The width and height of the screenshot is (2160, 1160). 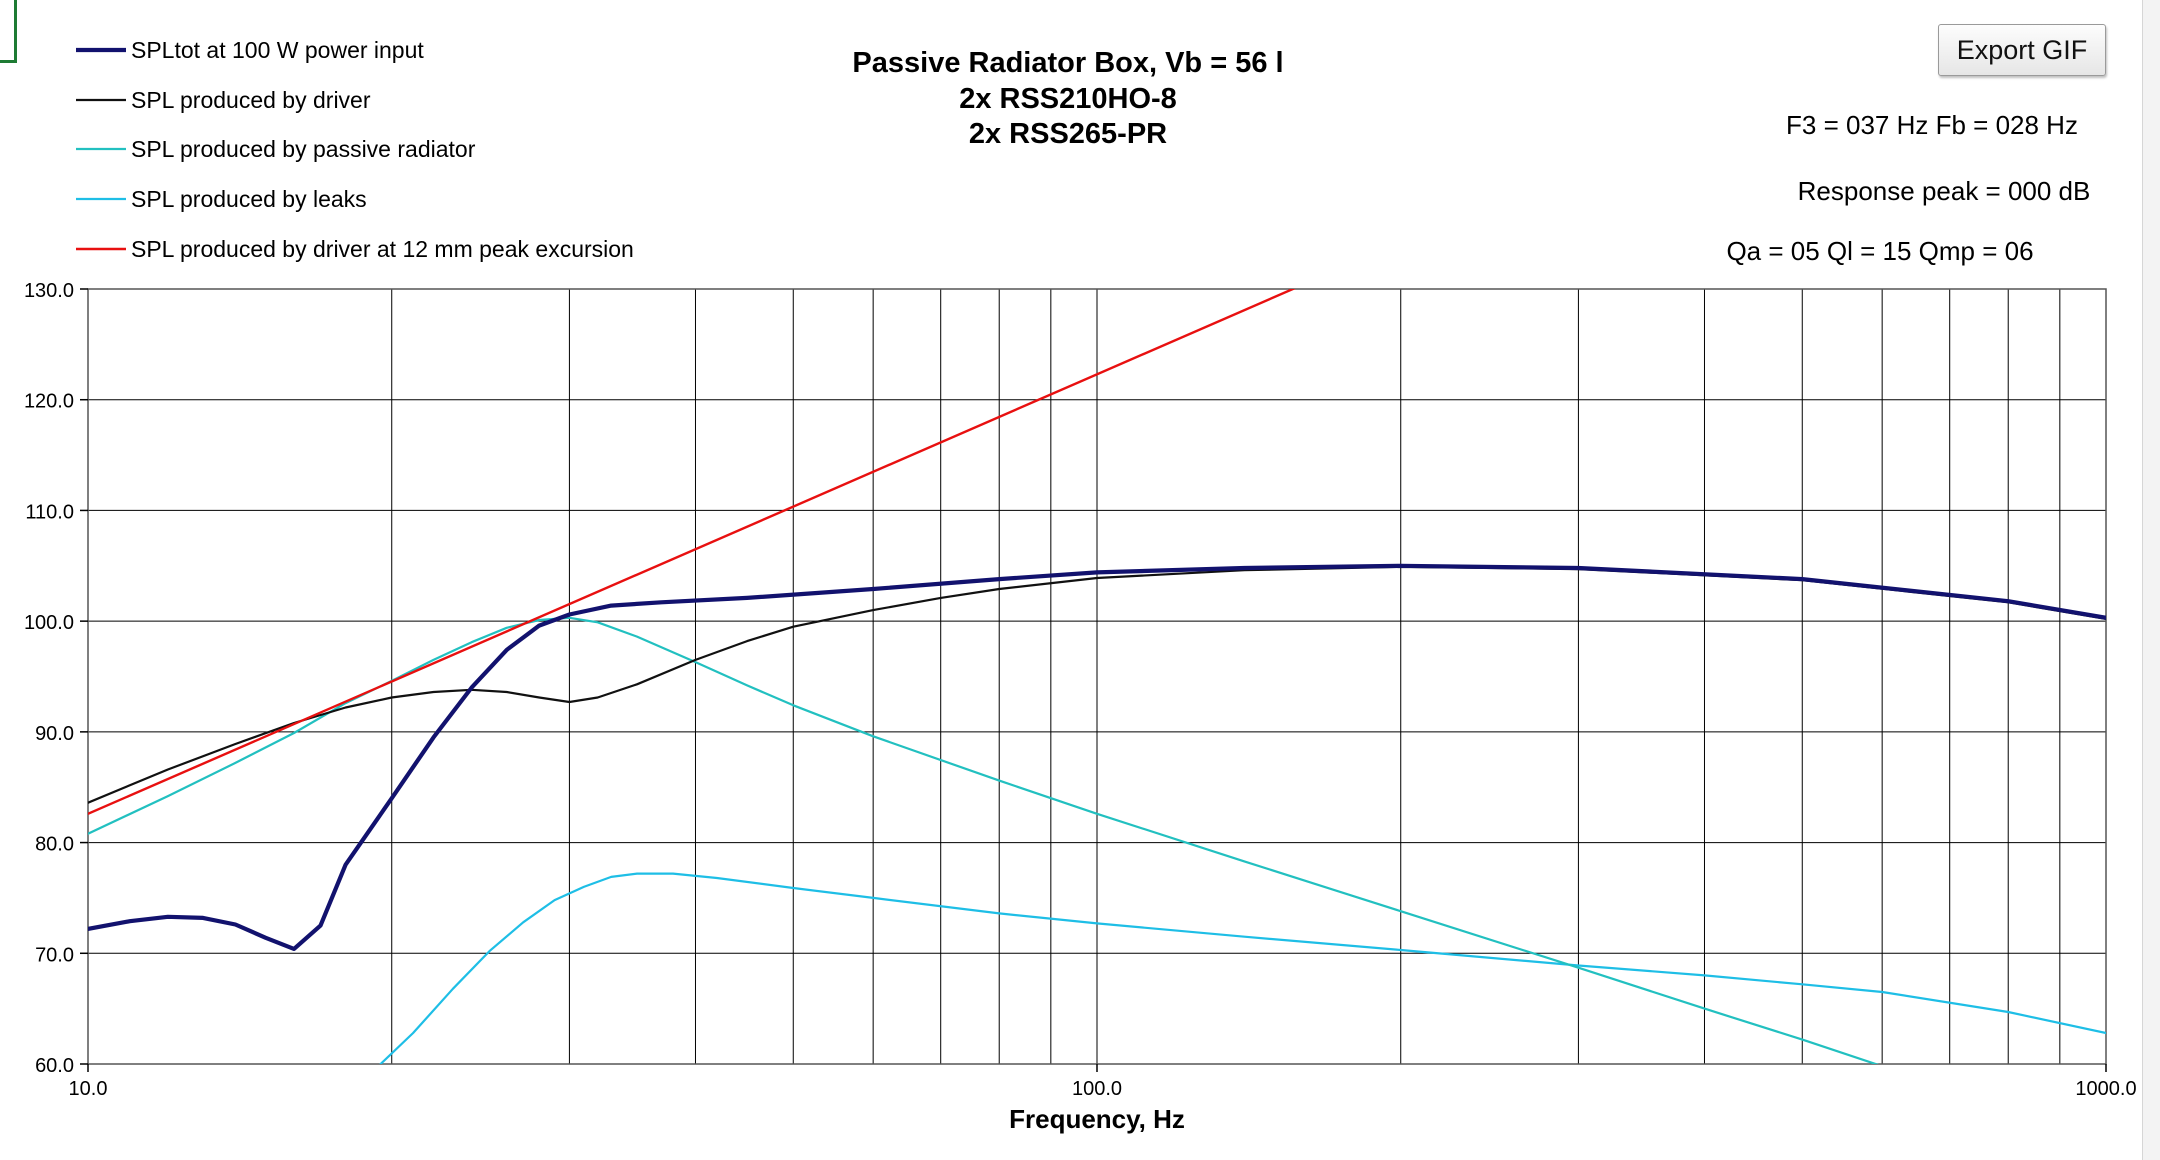 What do you see at coordinates (249, 199) in the screenshot?
I see `legend-label-3: SPL produced by leaks` at bounding box center [249, 199].